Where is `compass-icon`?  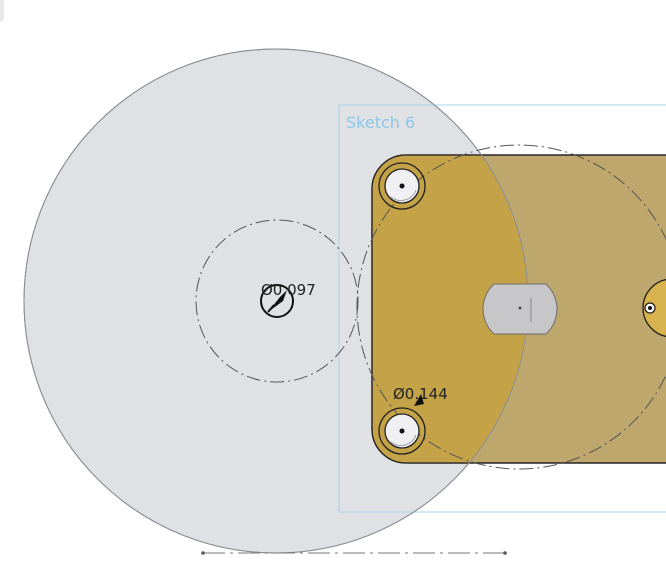
compass-icon is located at coordinates (277, 301).